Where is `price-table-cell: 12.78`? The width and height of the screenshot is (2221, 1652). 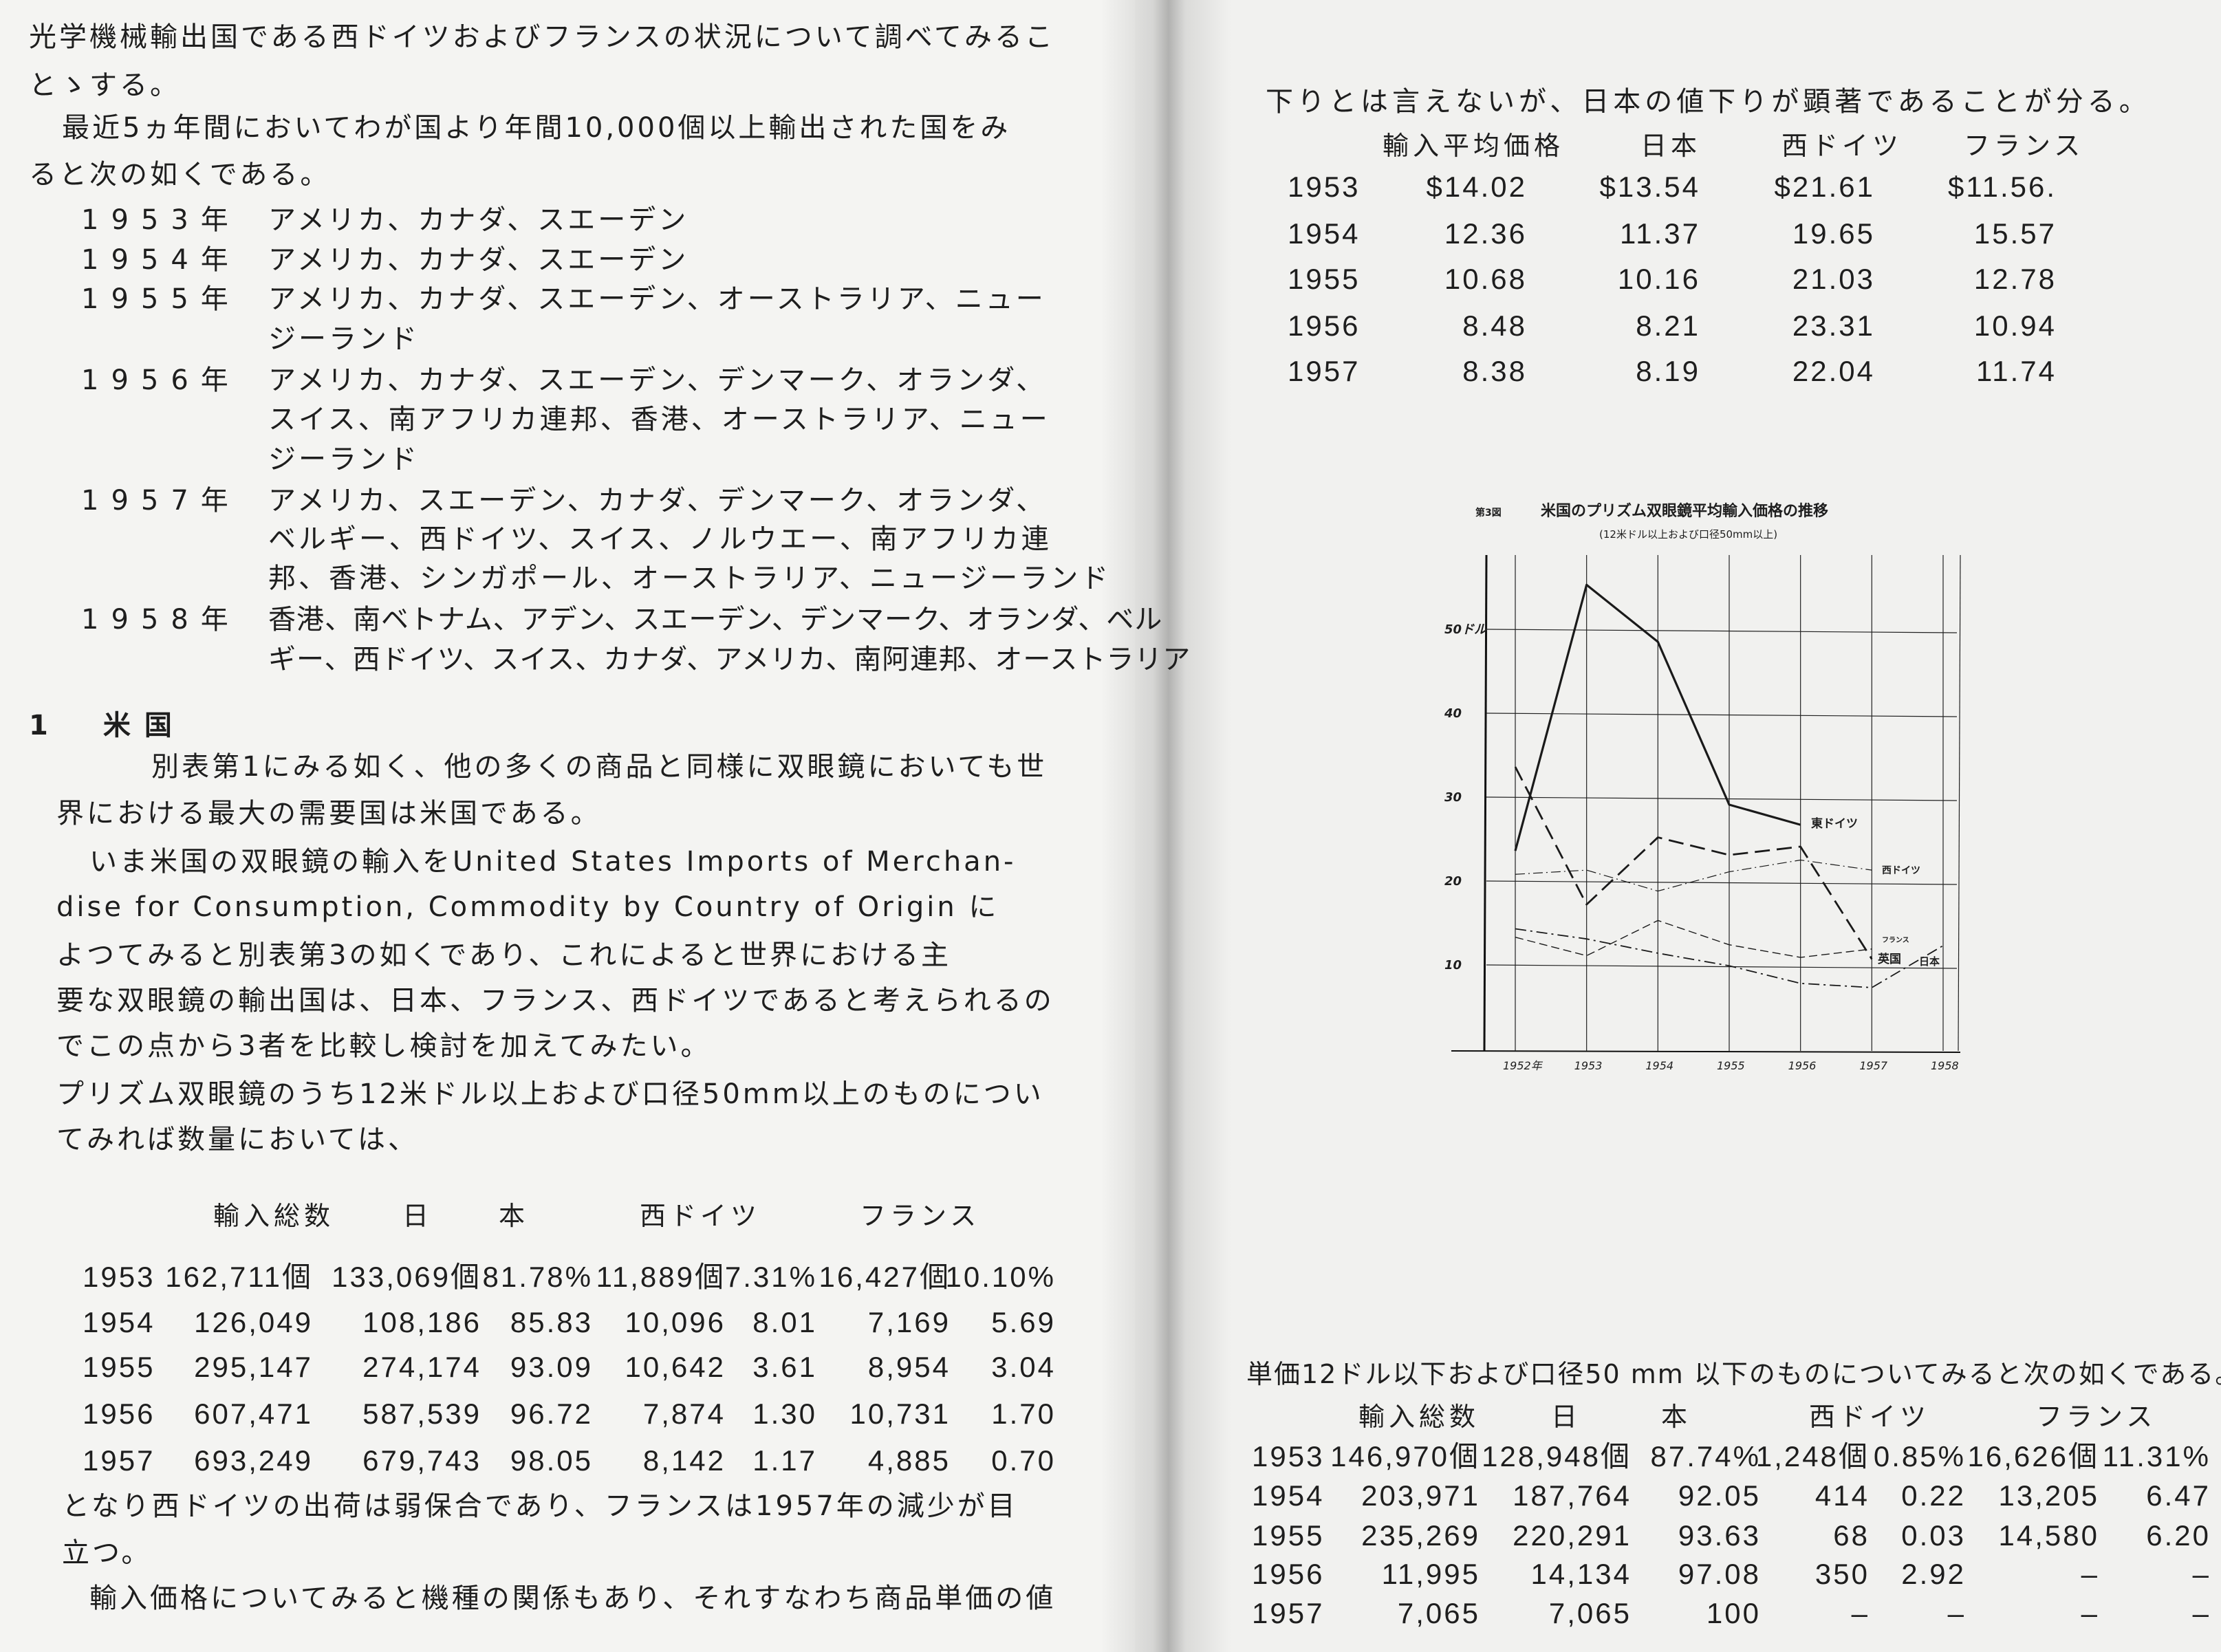 price-table-cell: 12.78 is located at coordinates (2015, 279).